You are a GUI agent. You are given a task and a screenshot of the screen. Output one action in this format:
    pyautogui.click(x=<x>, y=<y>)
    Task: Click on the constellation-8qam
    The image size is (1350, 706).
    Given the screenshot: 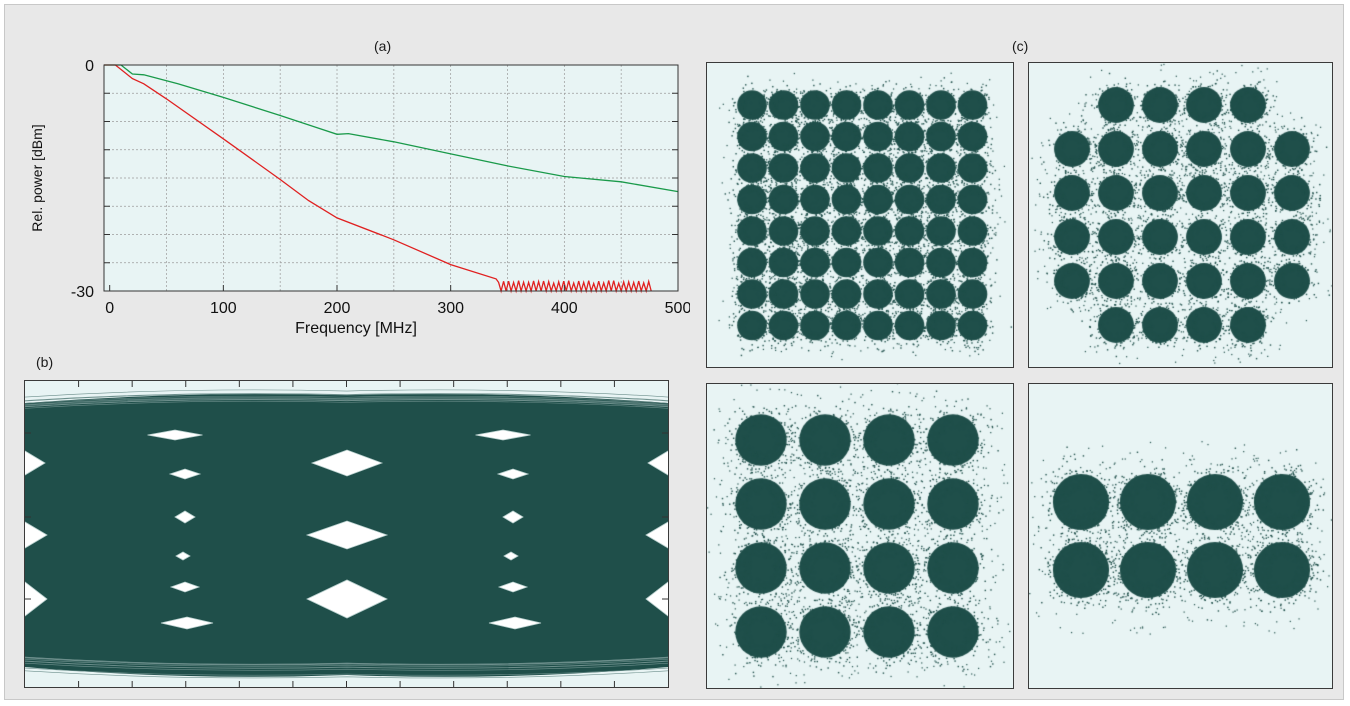 What is the action you would take?
    pyautogui.click(x=1180, y=536)
    